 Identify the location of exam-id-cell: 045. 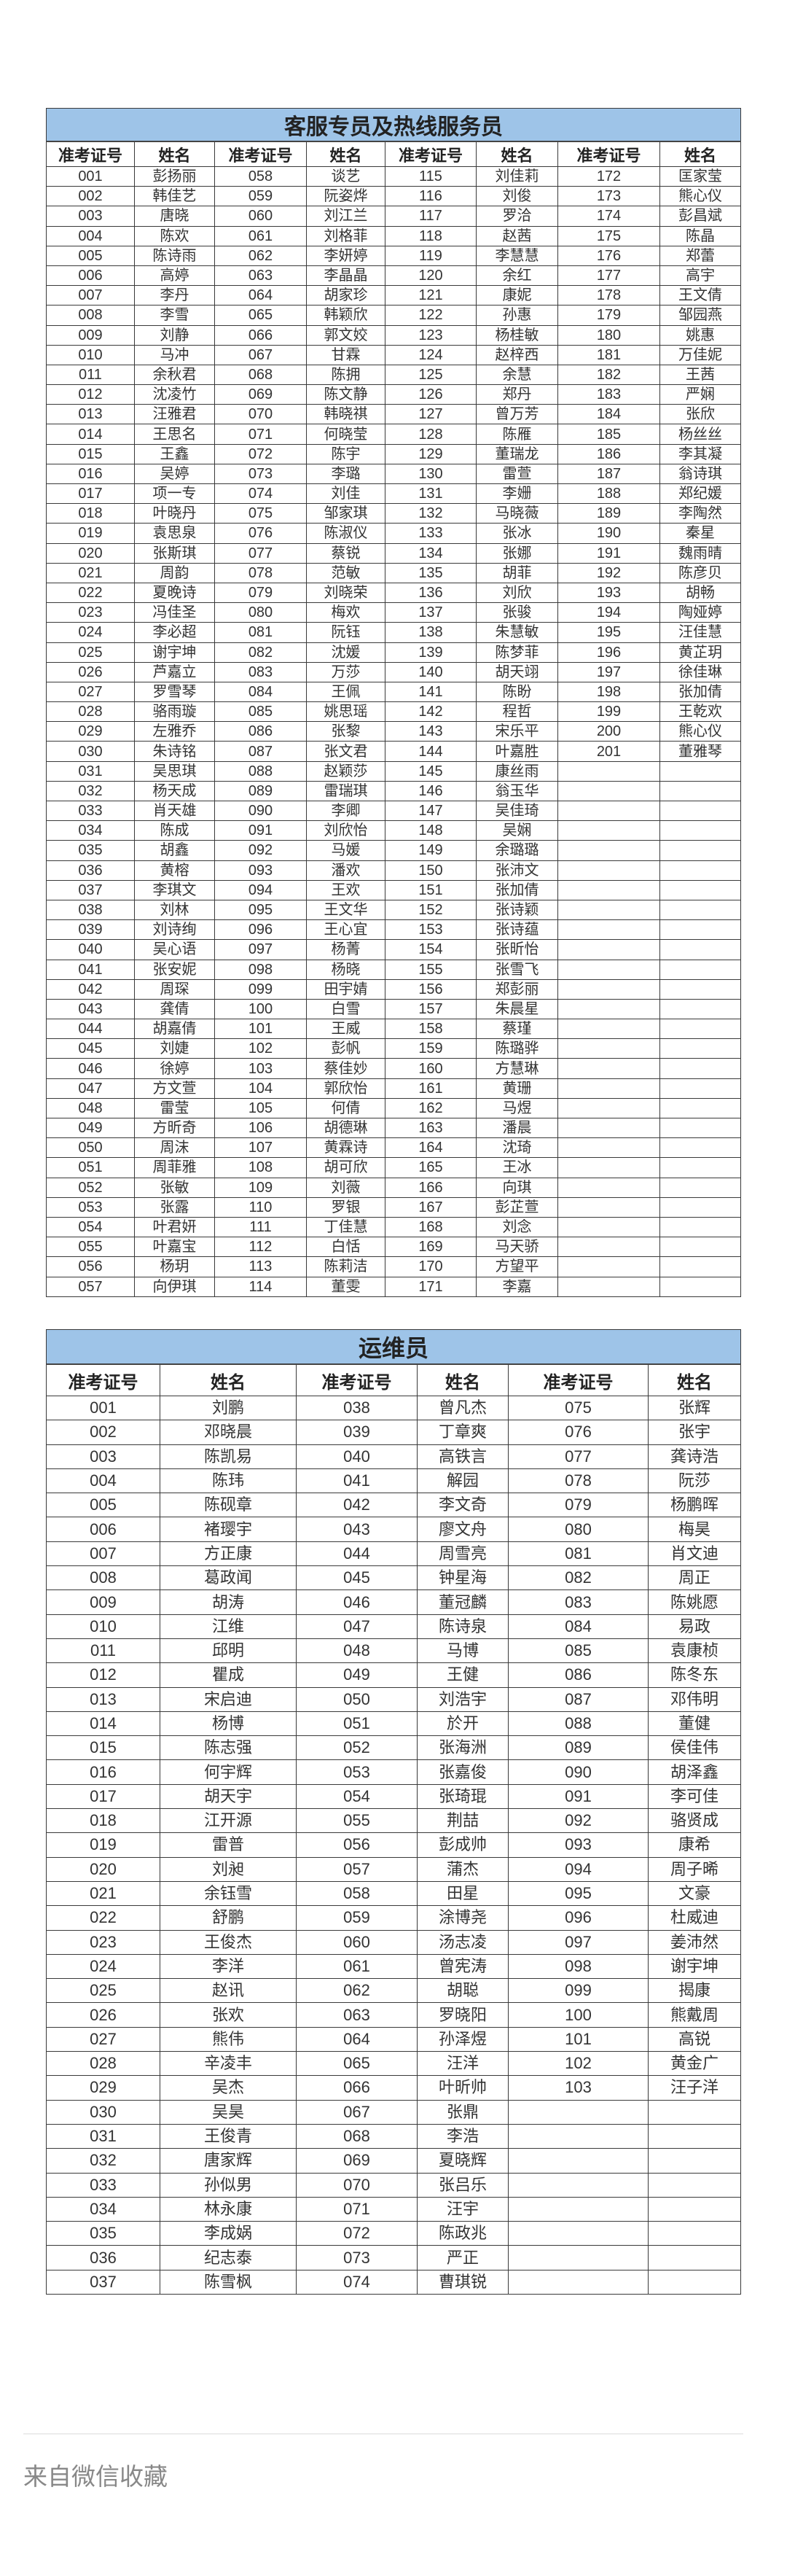
(357, 1578).